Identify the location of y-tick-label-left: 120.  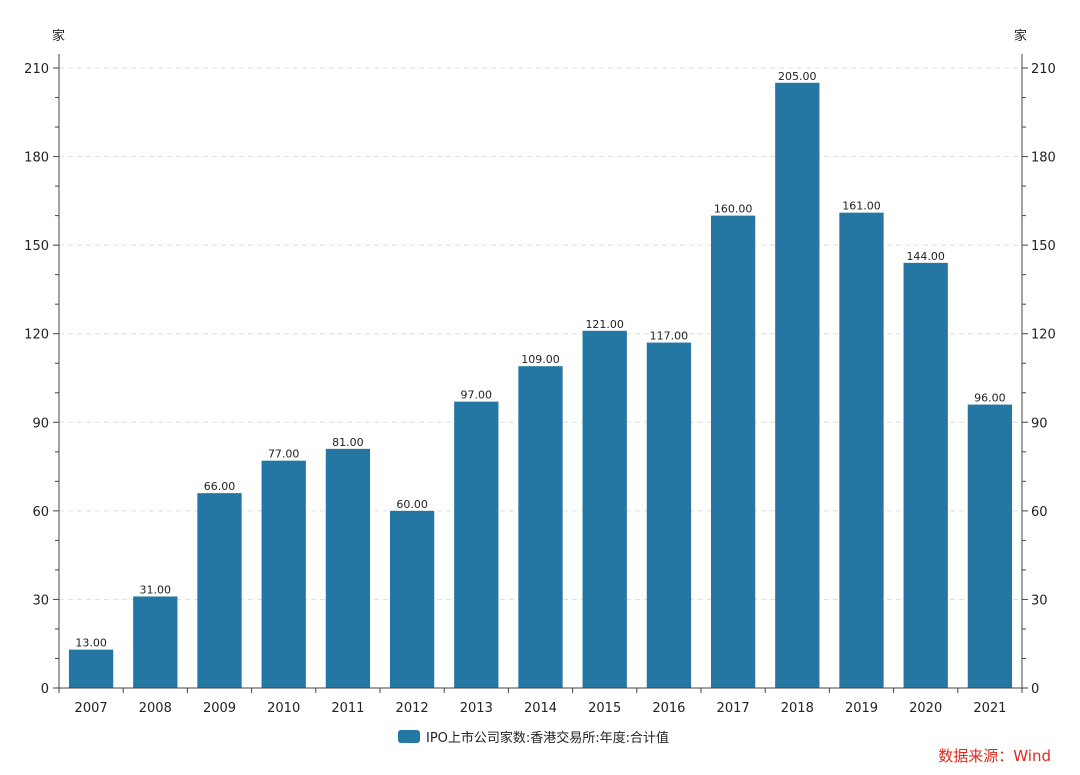
(36, 335).